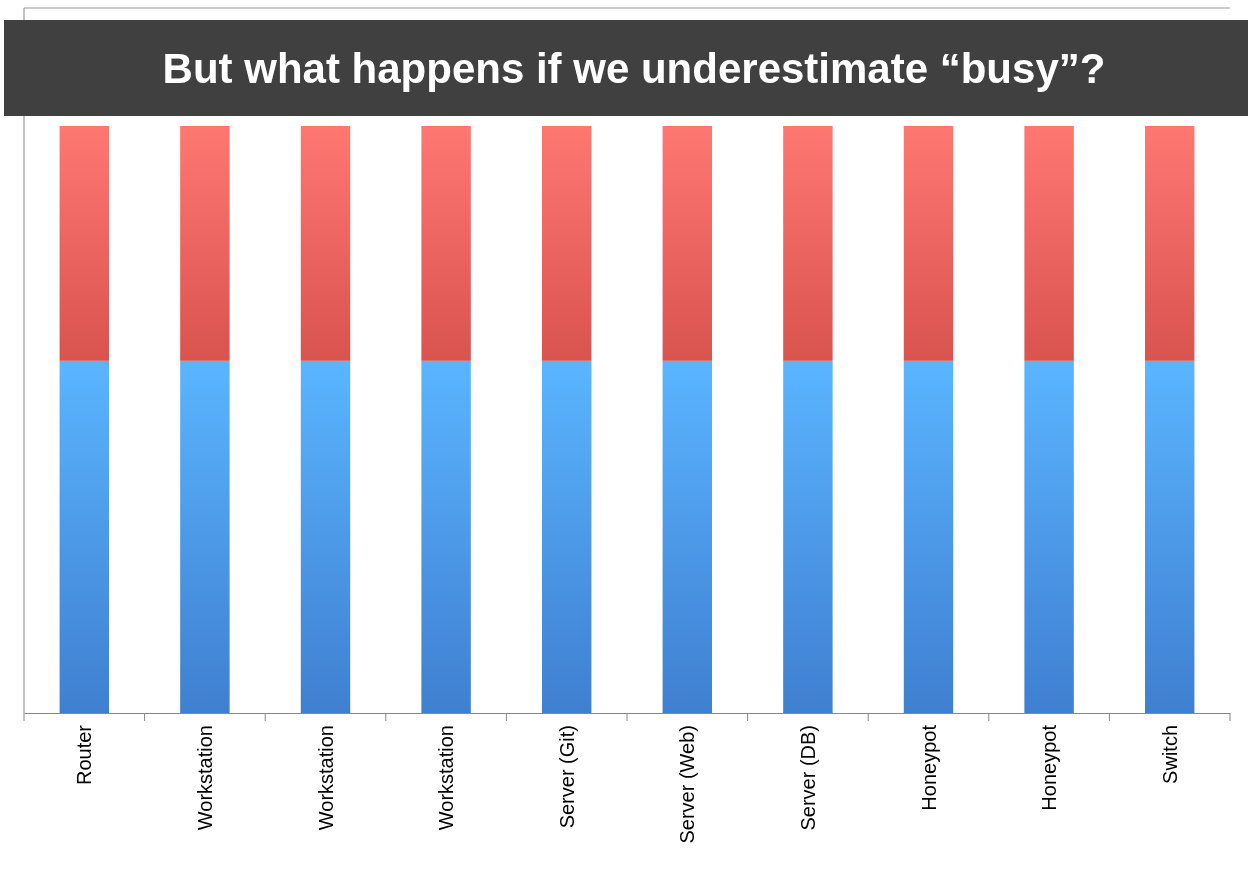 This screenshot has height=876, width=1248. Describe the element at coordinates (1169, 754) in the screenshot. I see `x-tick-label: Switch` at that location.